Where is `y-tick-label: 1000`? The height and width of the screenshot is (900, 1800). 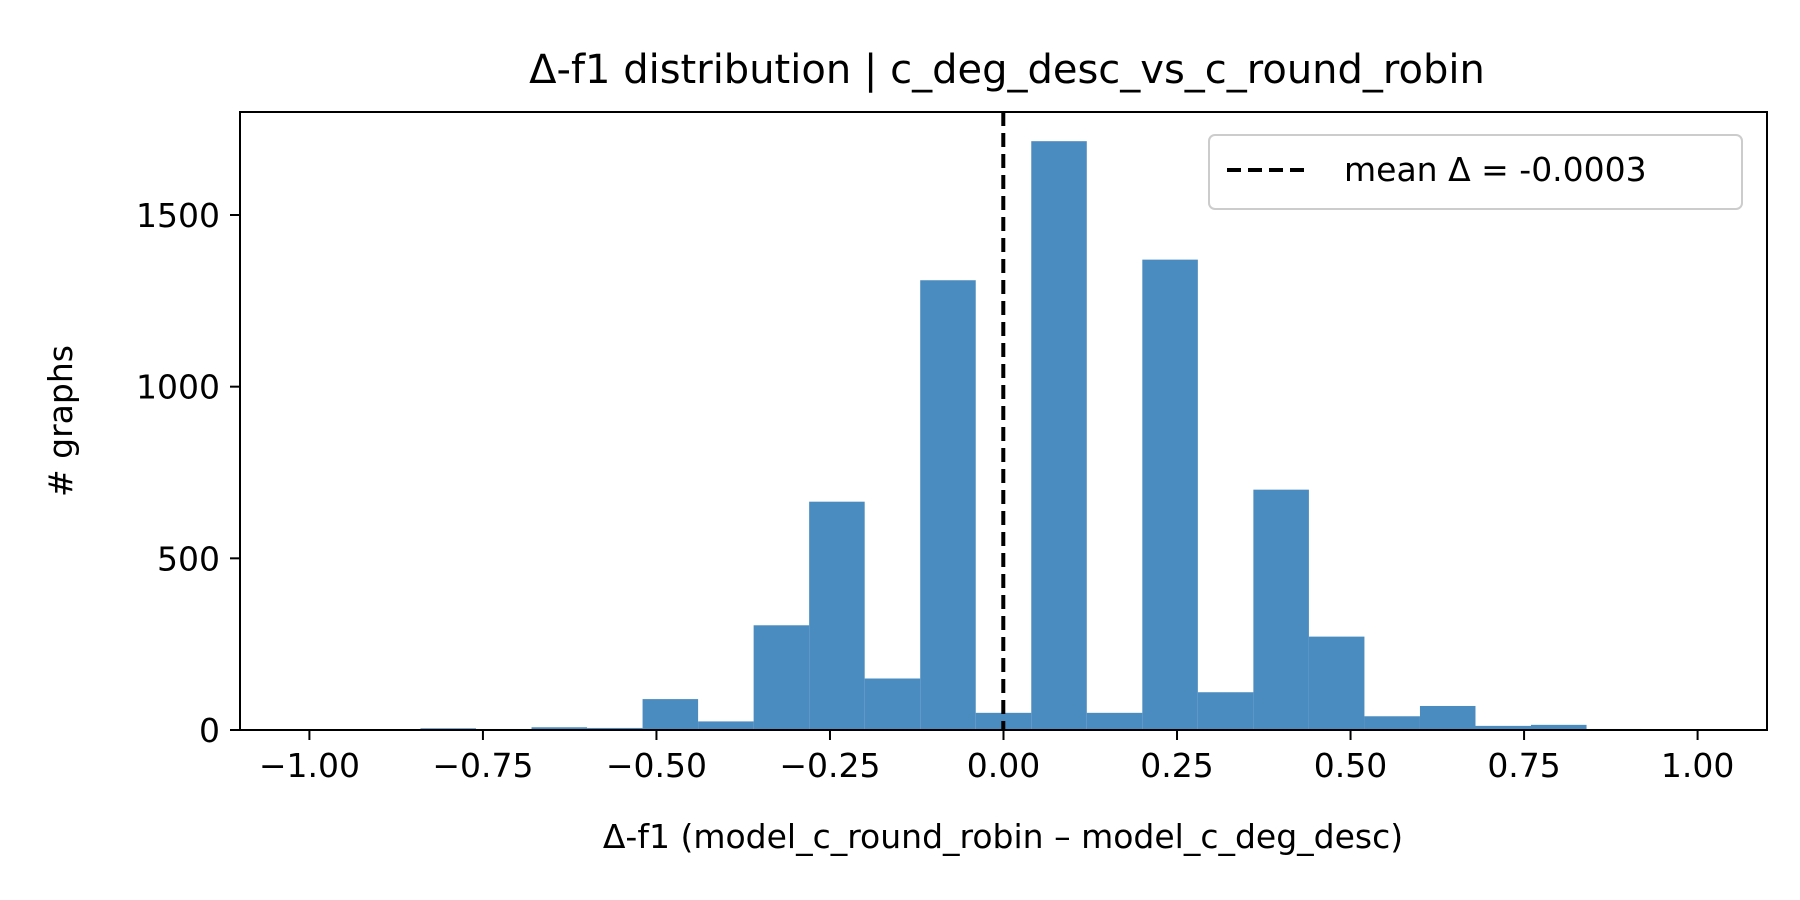 y-tick-label: 1000 is located at coordinates (178, 387).